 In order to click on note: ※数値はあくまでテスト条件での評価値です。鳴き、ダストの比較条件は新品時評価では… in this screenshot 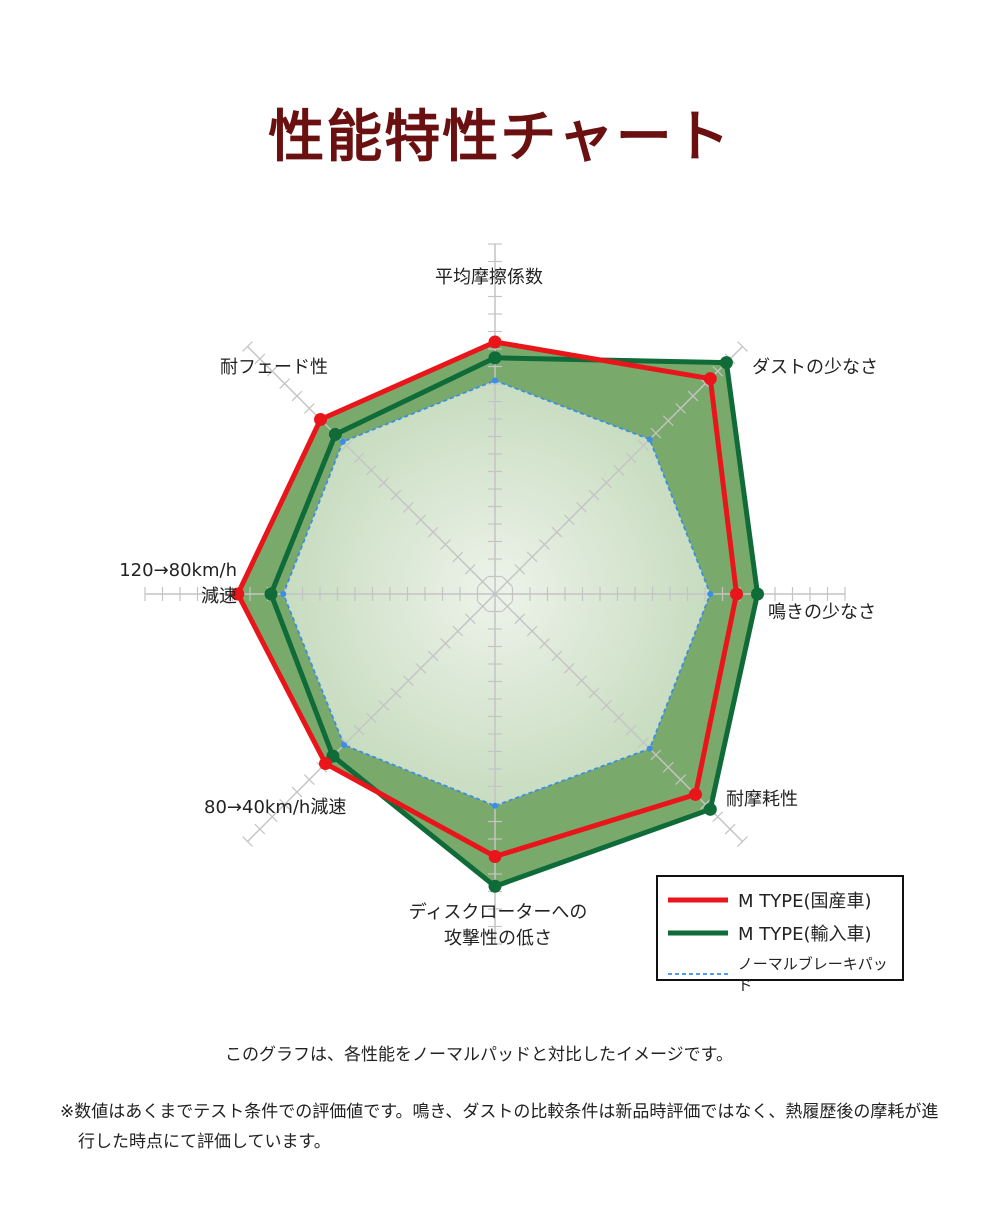, I will do `click(499, 1127)`.